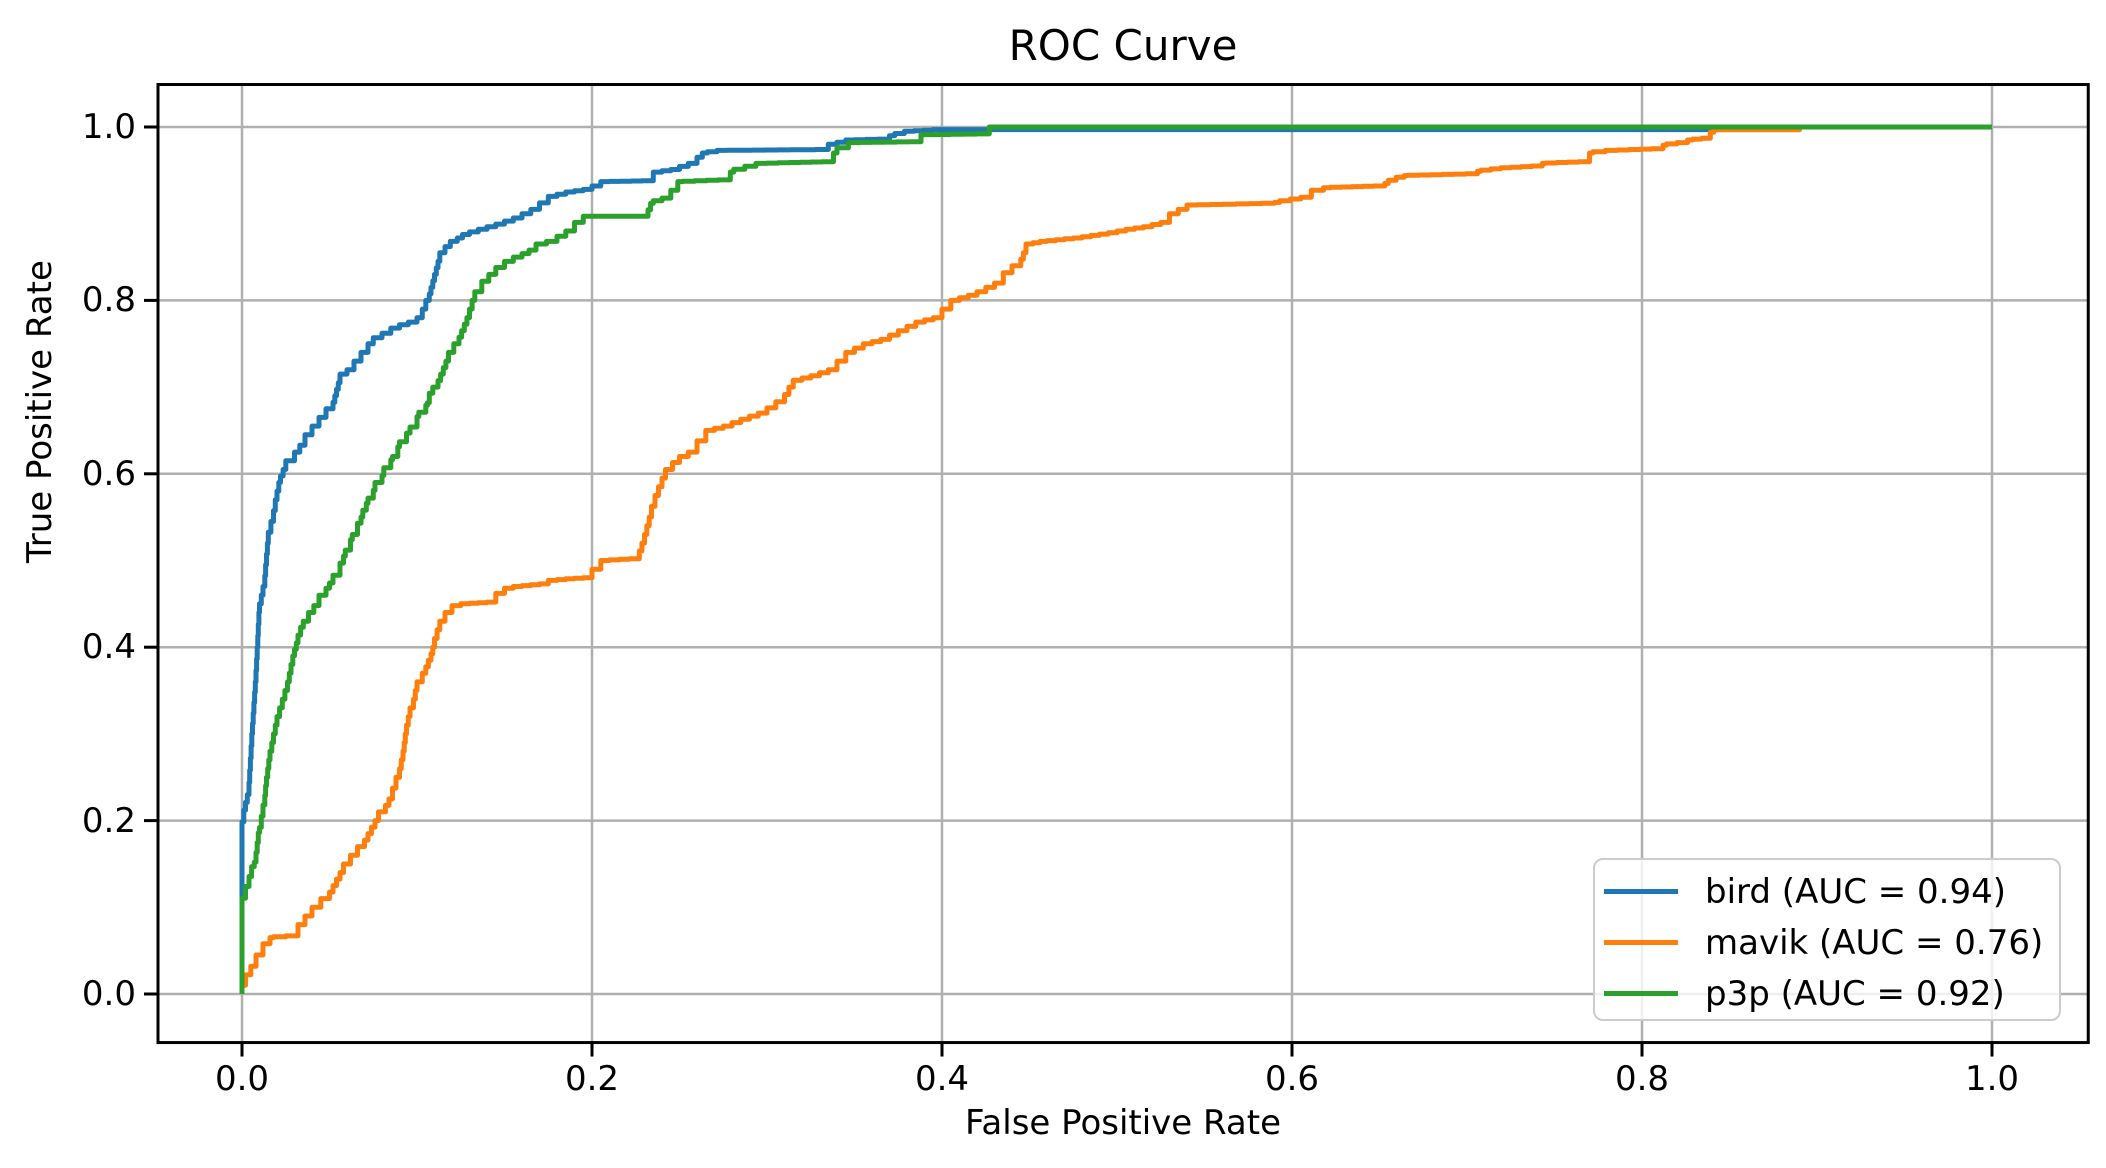  I want to click on x-tick-label: 1.0, so click(1992, 1079).